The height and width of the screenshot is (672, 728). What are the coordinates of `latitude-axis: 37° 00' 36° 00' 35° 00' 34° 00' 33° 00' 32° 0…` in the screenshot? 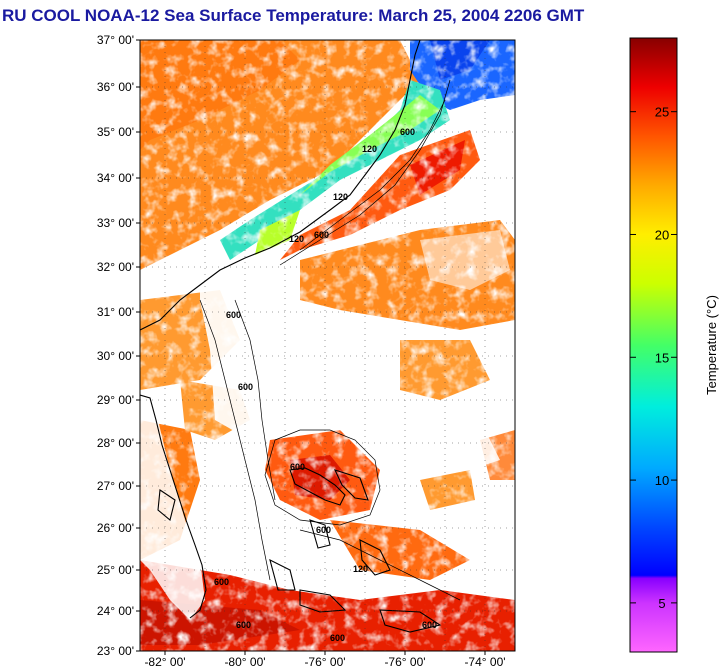 It's located at (118, 345).